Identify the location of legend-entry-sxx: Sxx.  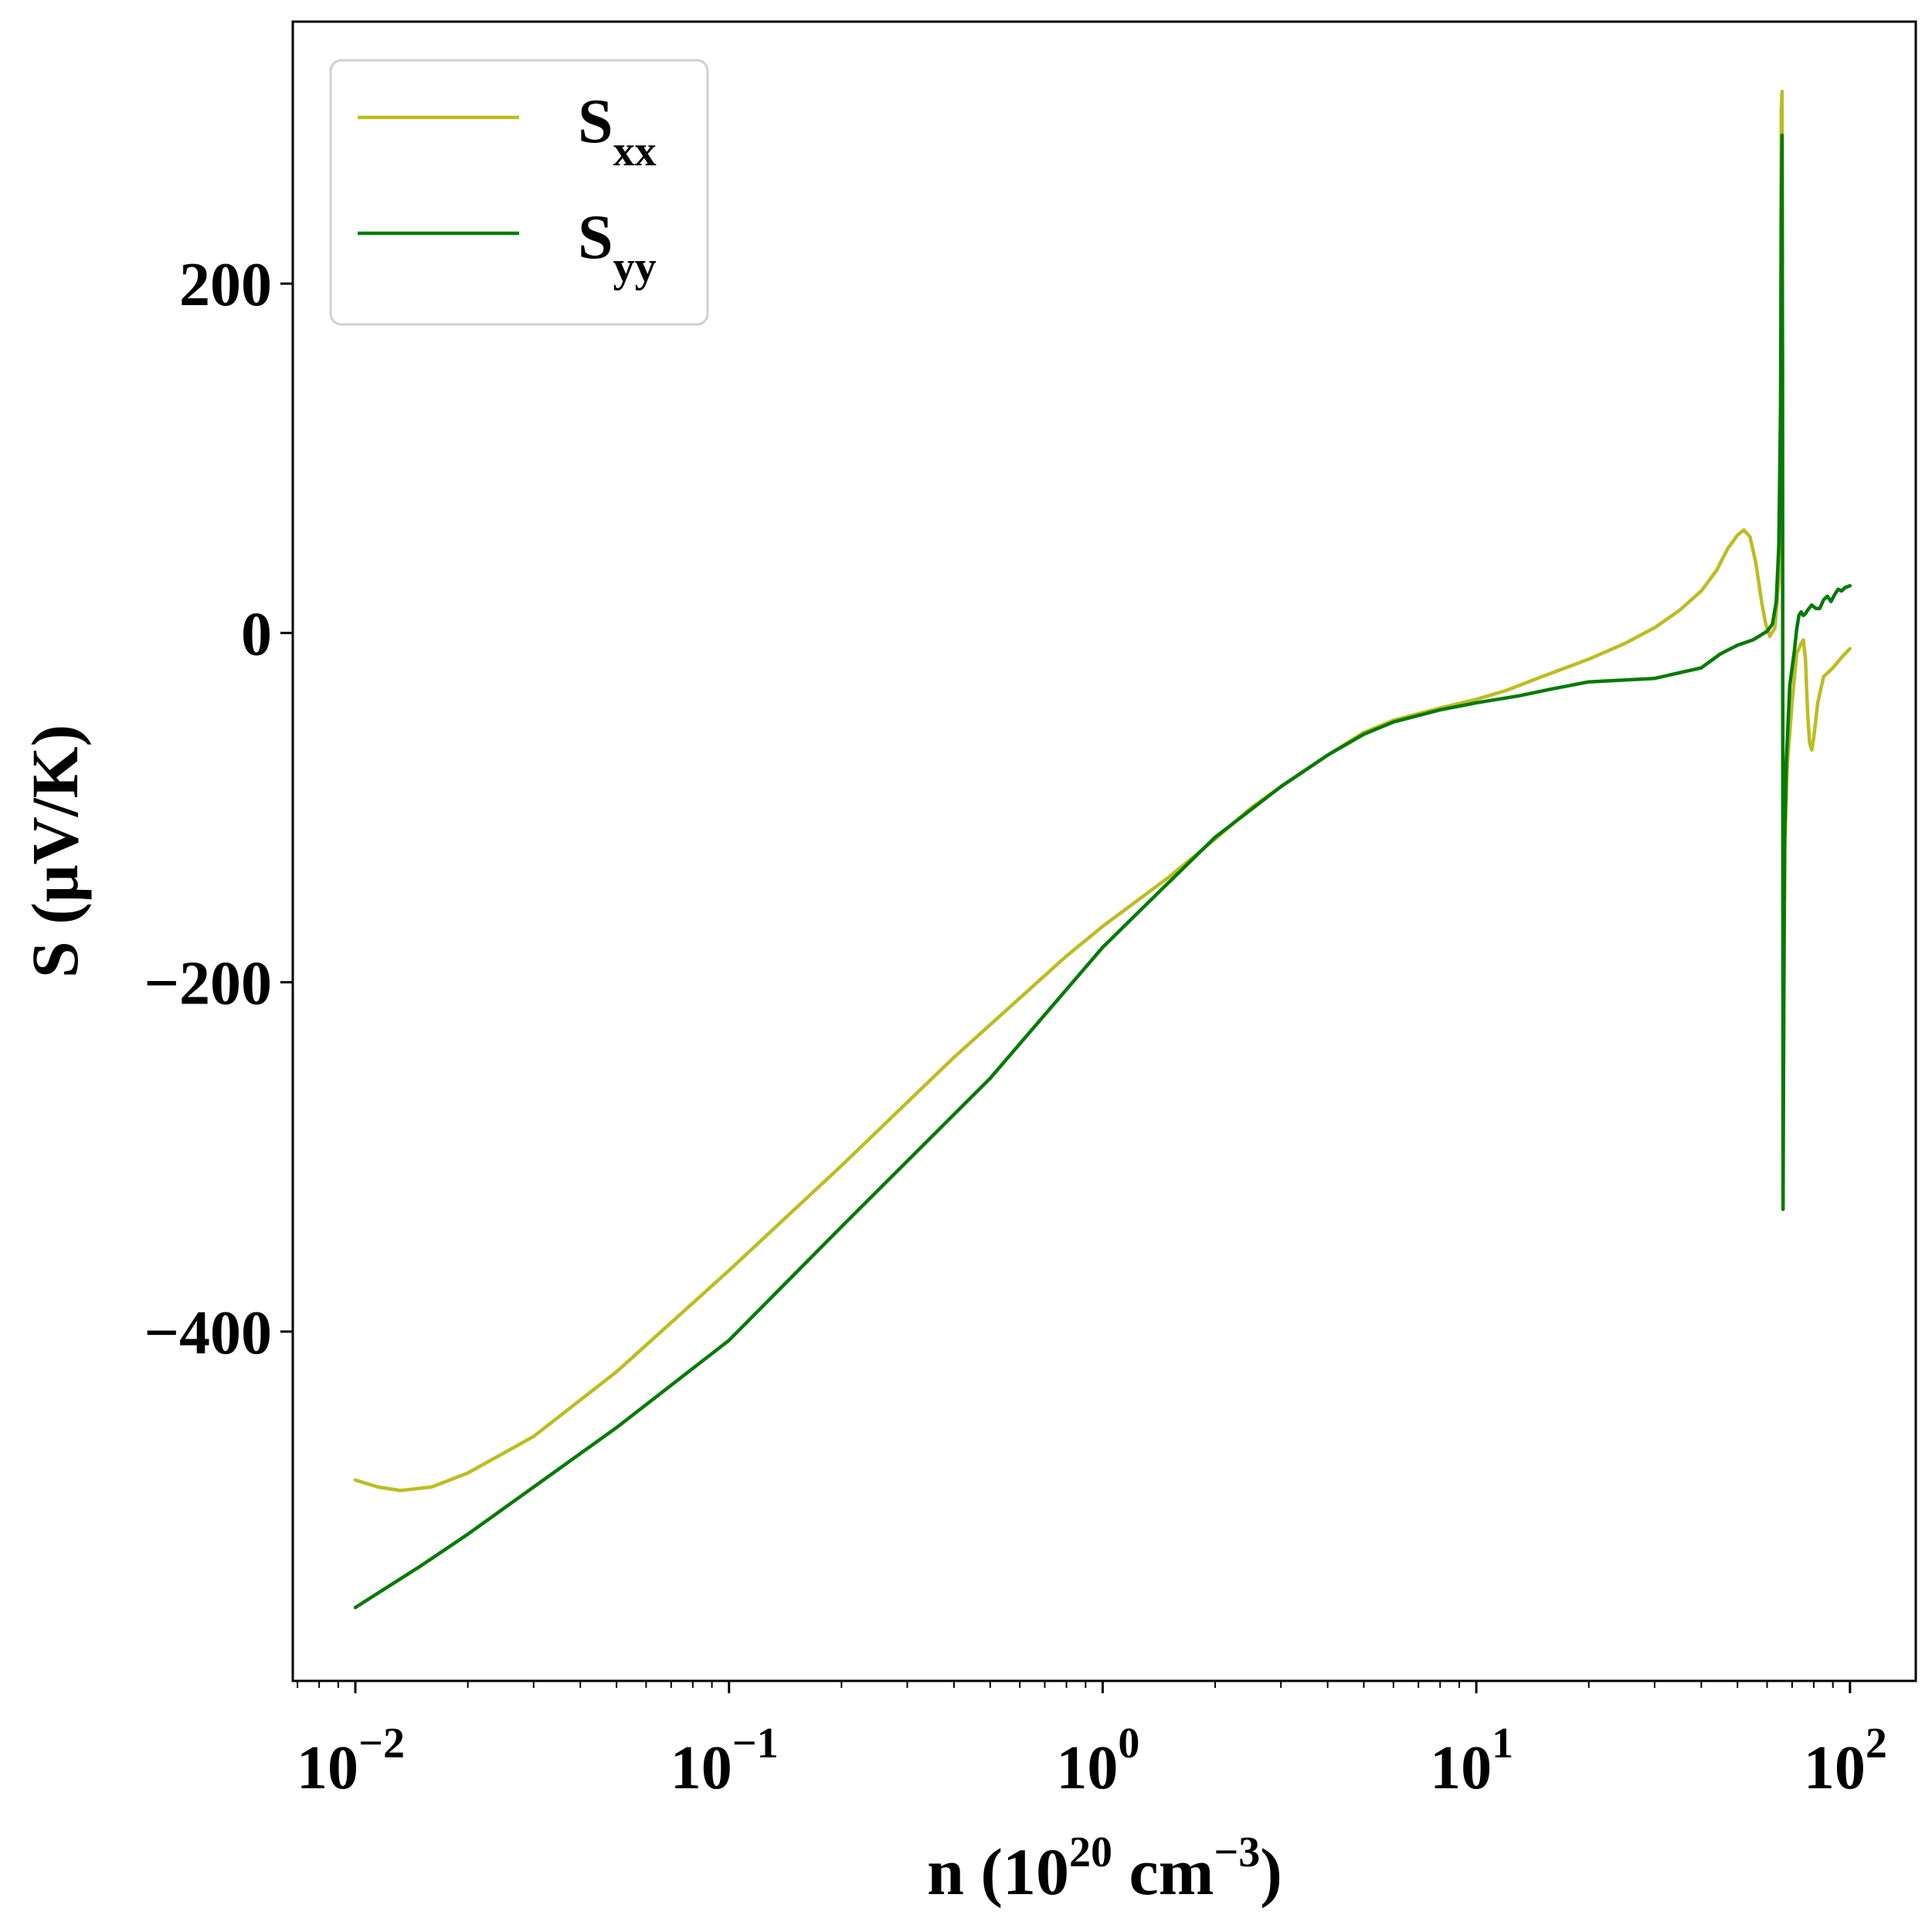
(618, 130).